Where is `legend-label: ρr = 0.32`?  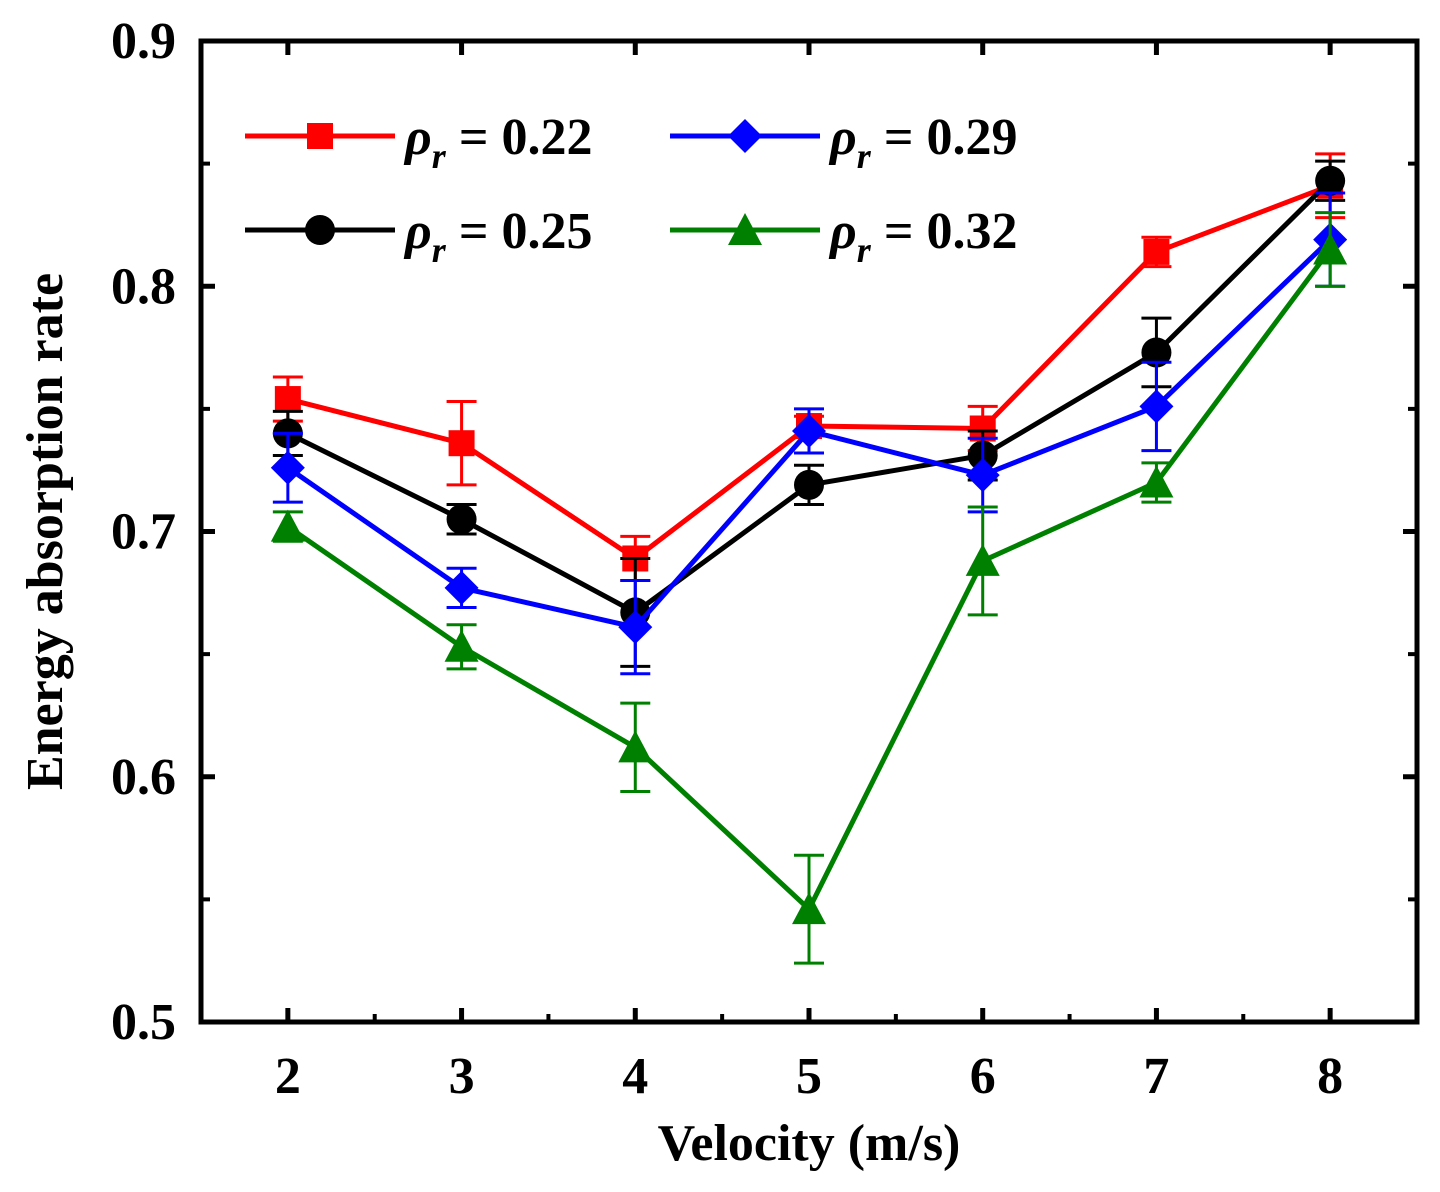 legend-label: ρr = 0.32 is located at coordinates (922, 236).